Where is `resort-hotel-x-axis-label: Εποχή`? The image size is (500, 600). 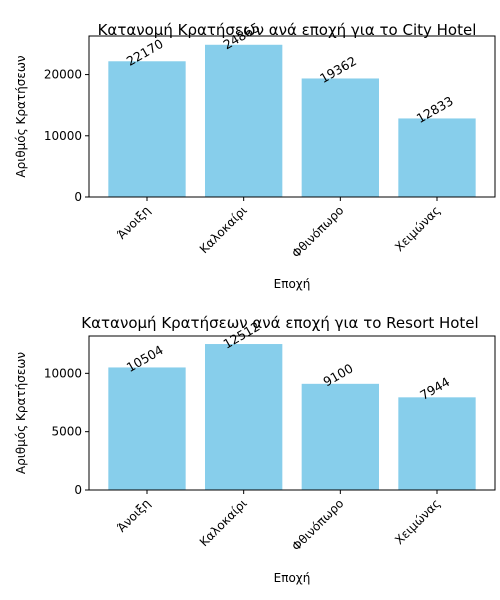
resort-hotel-x-axis-label: Εποχή is located at coordinates (292, 578).